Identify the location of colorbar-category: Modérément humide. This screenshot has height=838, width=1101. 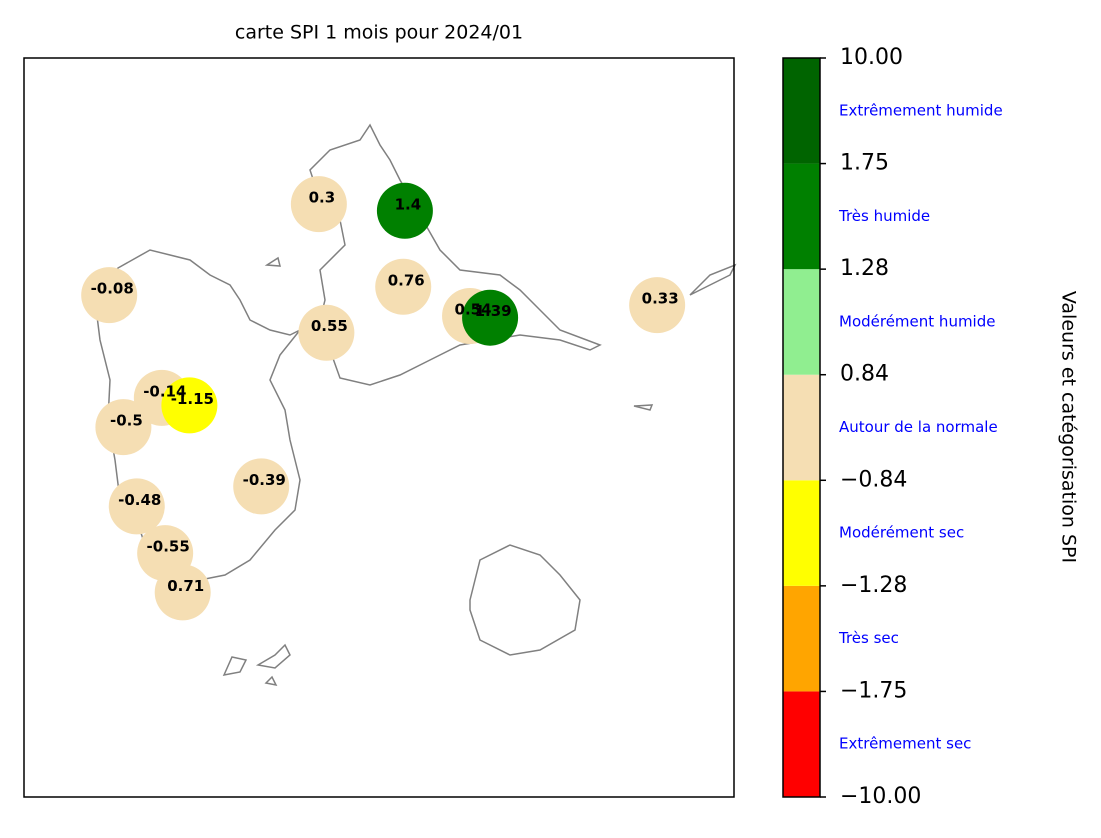
(917, 321).